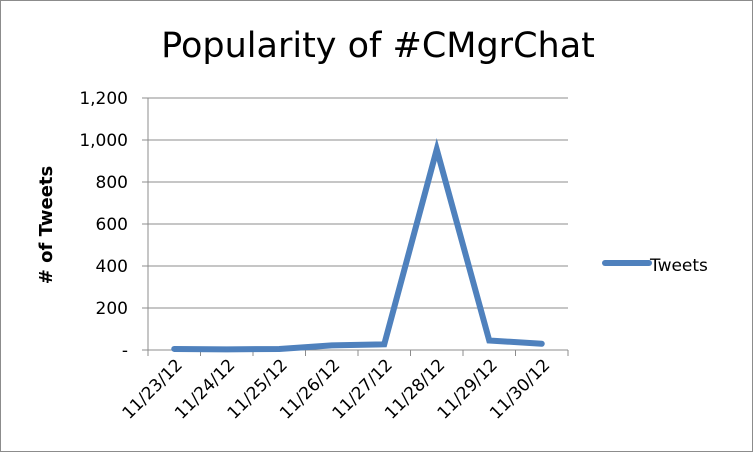  What do you see at coordinates (112, 309) in the screenshot?
I see `y-tick-label: 200` at bounding box center [112, 309].